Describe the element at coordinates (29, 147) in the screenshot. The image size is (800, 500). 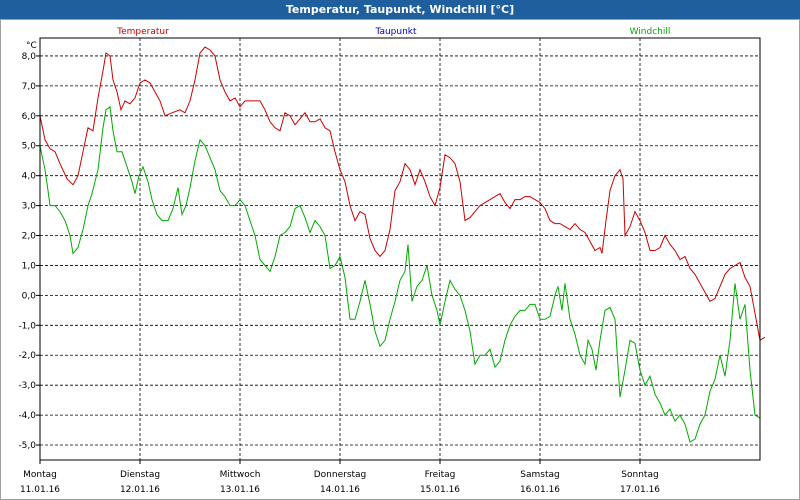
I see `y-tick-label: 5,0` at that location.